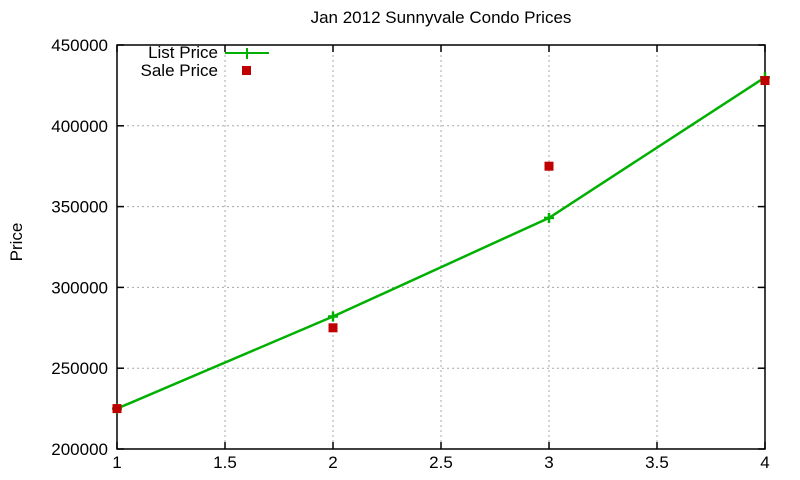  Describe the element at coordinates (548, 462) in the screenshot. I see `x-tick-label: 3` at that location.